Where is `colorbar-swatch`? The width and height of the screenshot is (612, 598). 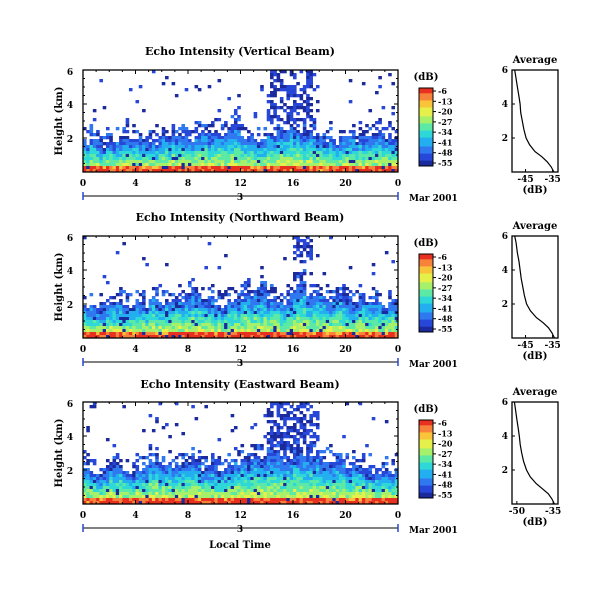
colorbar-swatch is located at coordinates (426, 262).